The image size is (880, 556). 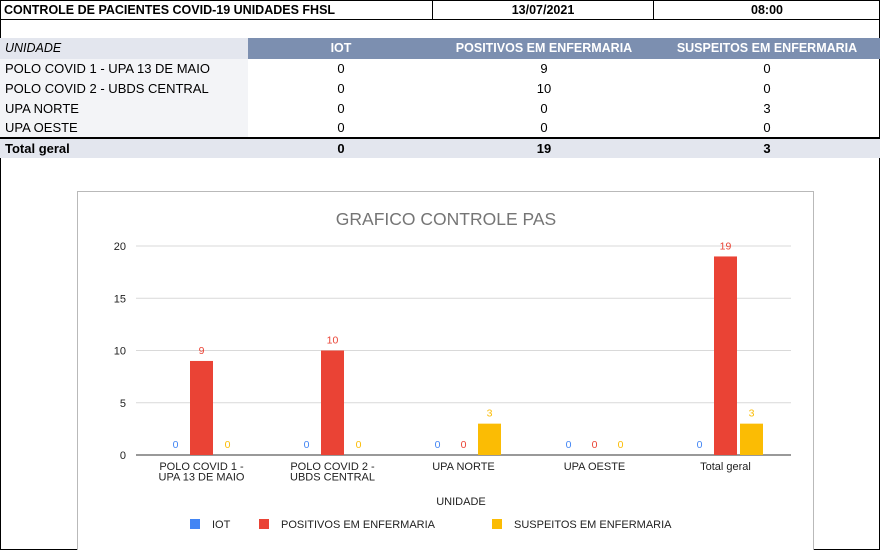 What do you see at coordinates (124, 69) in the screenshot?
I see `row-unit: POLO COVID 1 - UPA 13 DE MAIO` at bounding box center [124, 69].